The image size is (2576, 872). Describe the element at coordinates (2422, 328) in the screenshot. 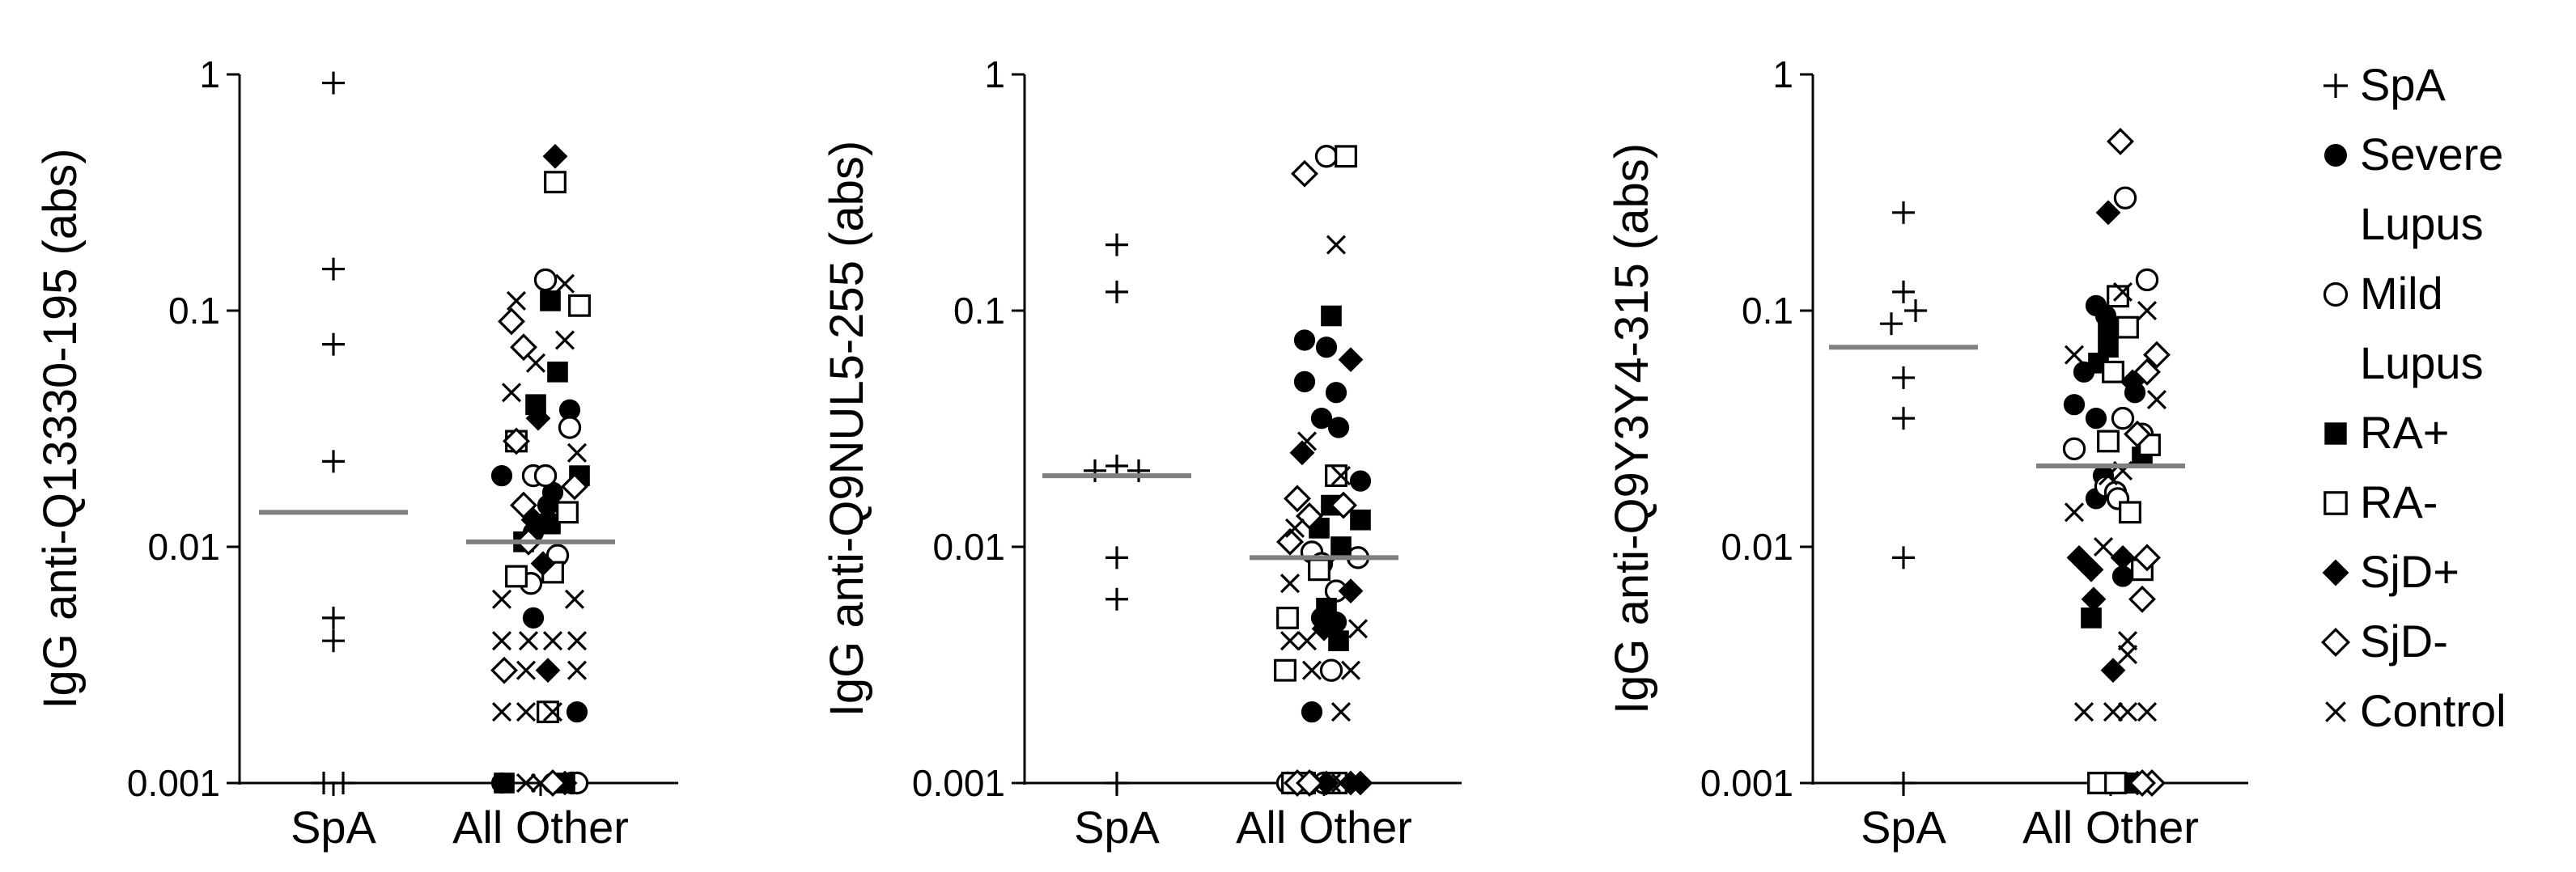

I see `legend-label: Mild Lupus` at that location.